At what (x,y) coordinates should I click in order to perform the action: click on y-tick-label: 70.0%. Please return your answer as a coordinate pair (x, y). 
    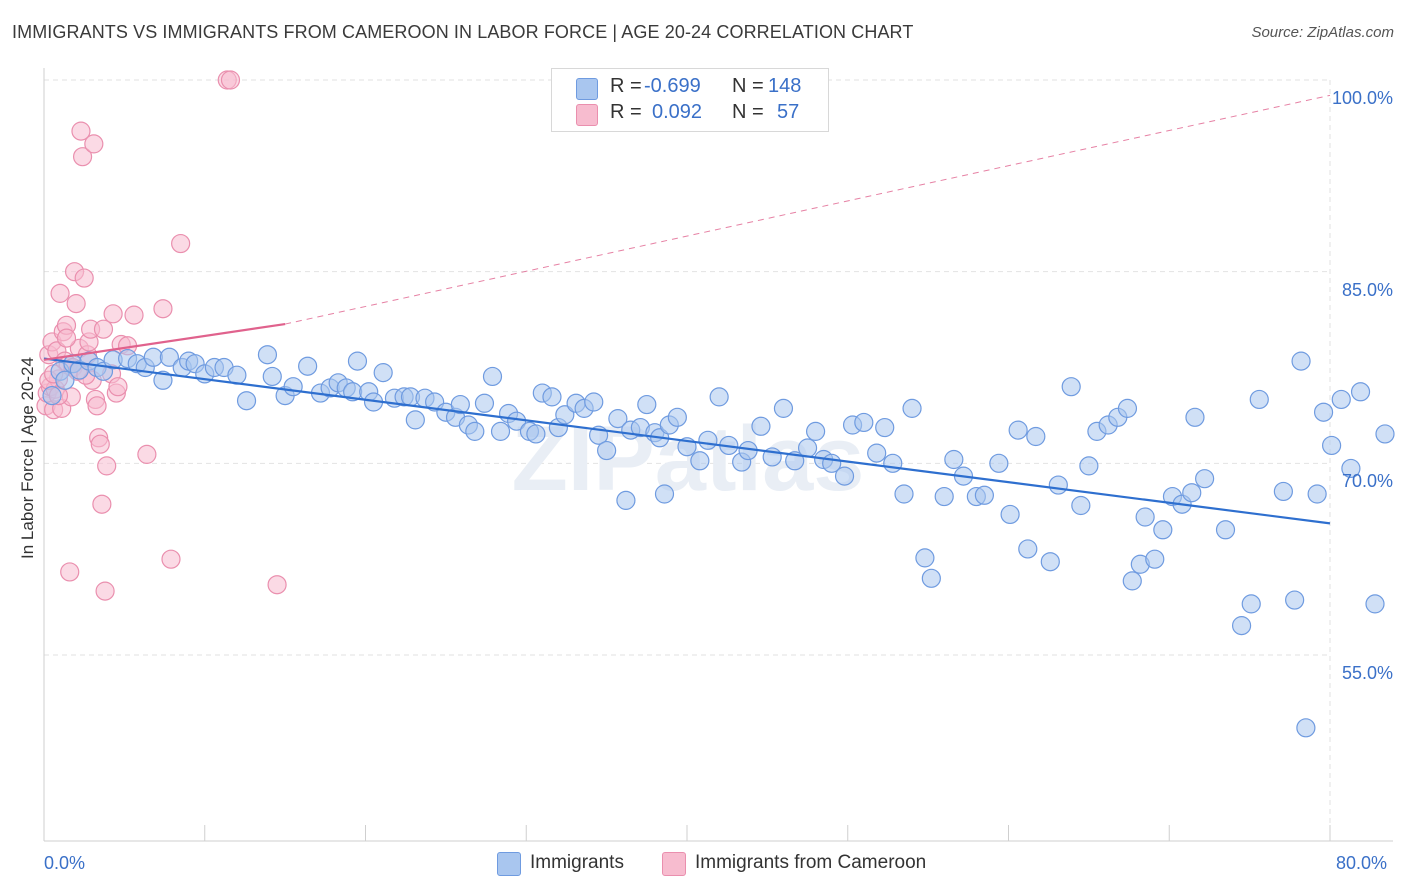
    Looking at the image, I should click on (1367, 481).